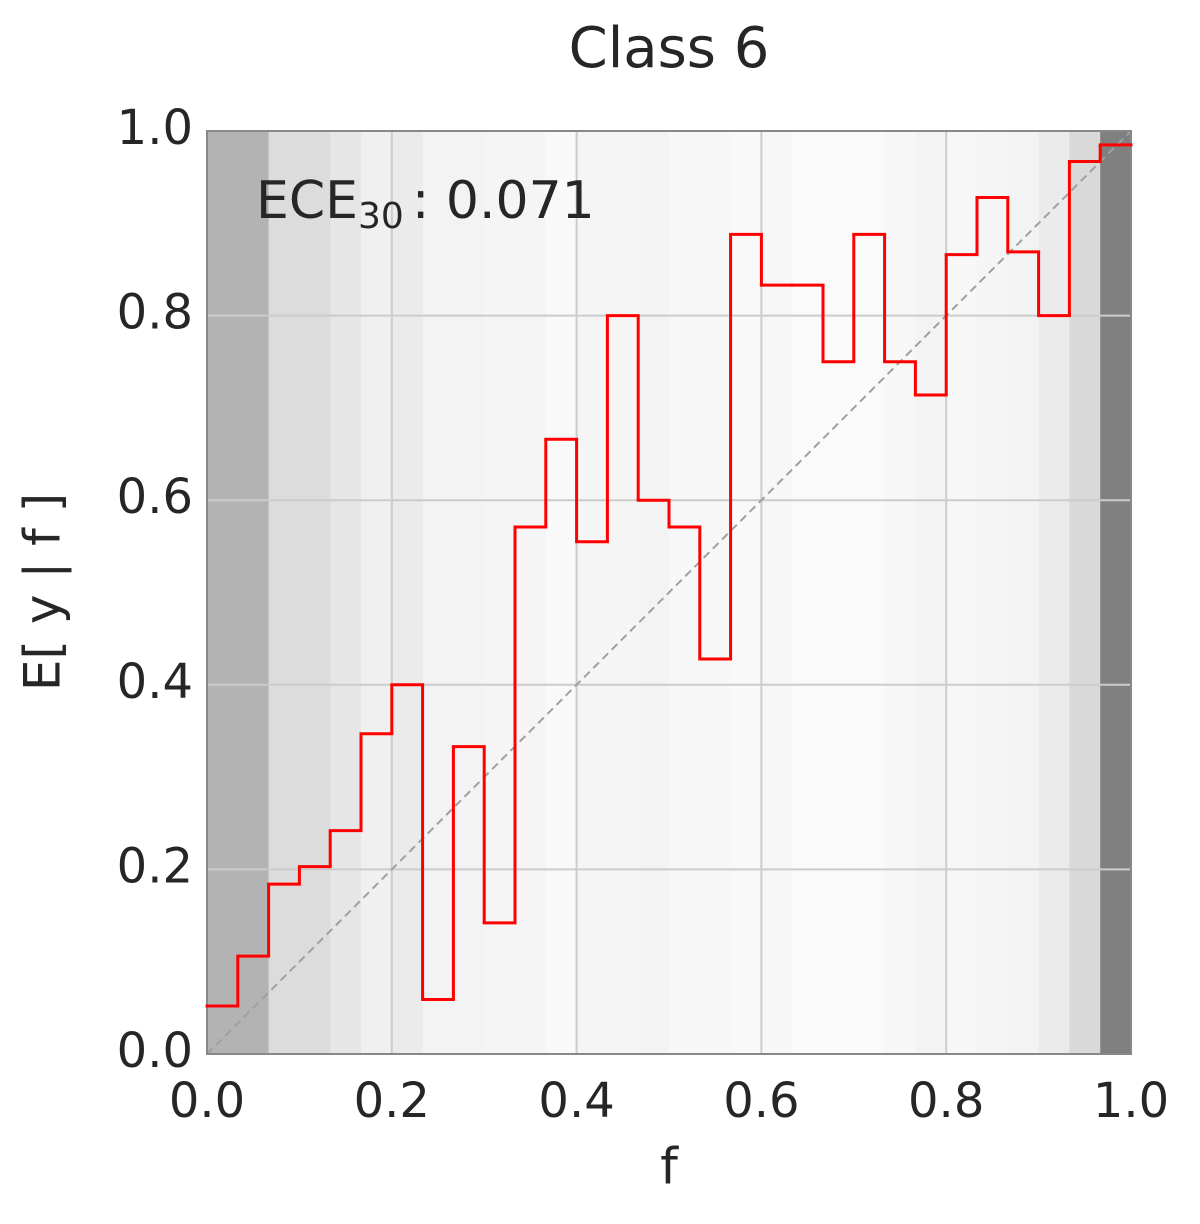 This screenshot has width=1200, height=1224. I want to click on x-tick-label: 0.2, so click(392, 1101).